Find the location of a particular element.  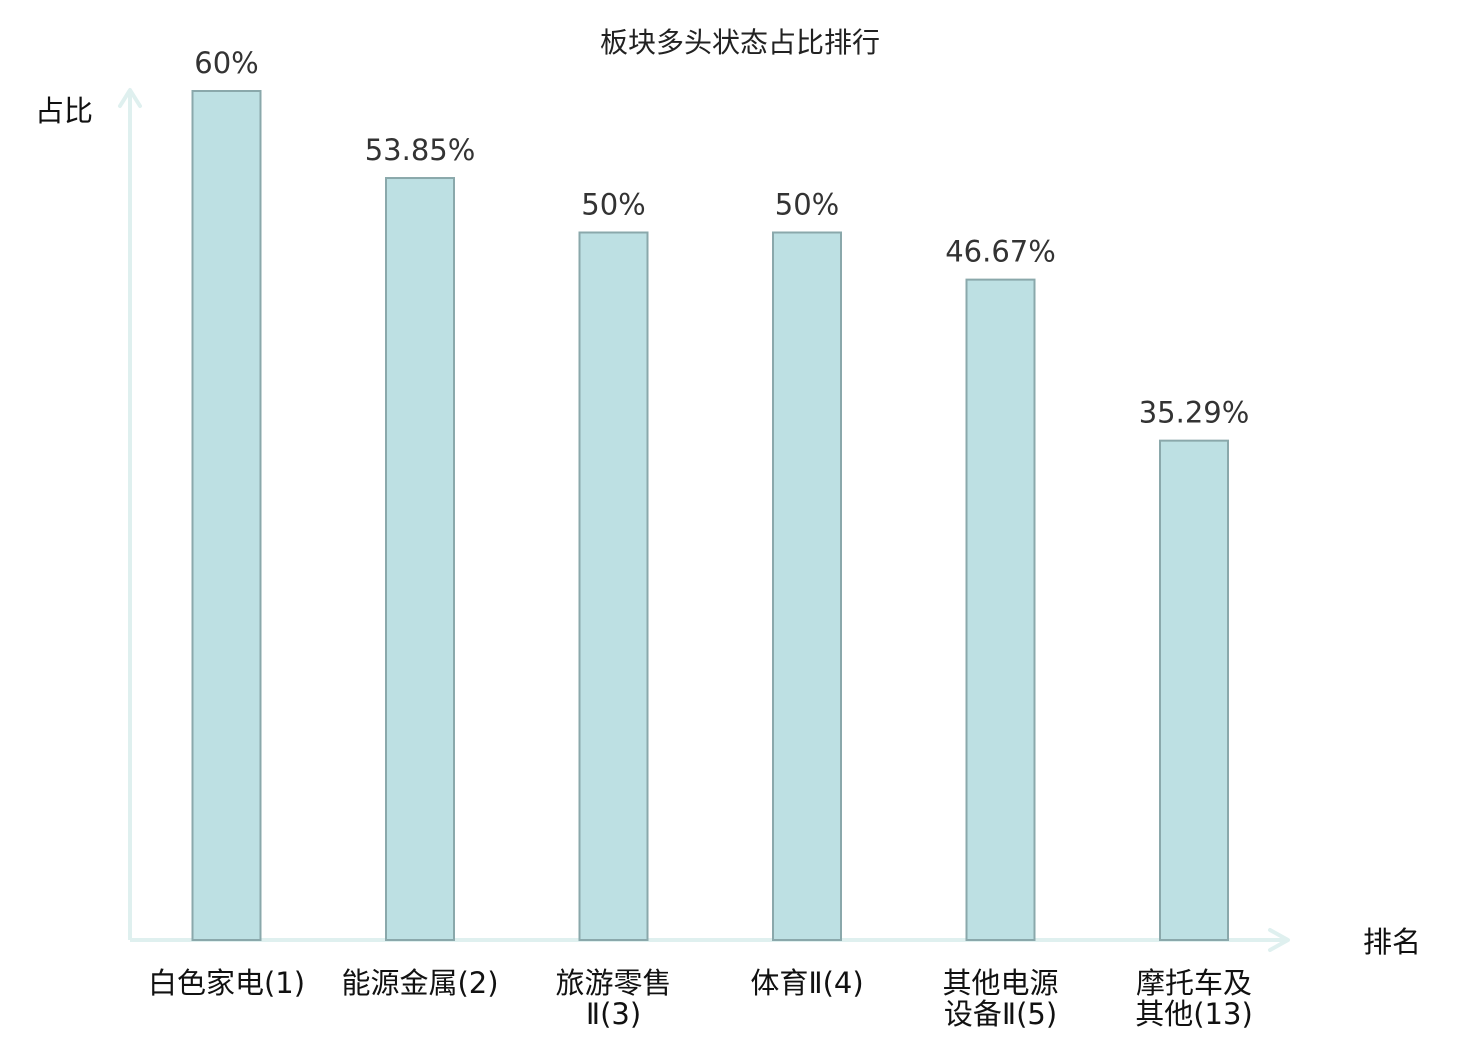

category-label-5: 其他电源设备Ⅱ(5) is located at coordinates (1000, 998).